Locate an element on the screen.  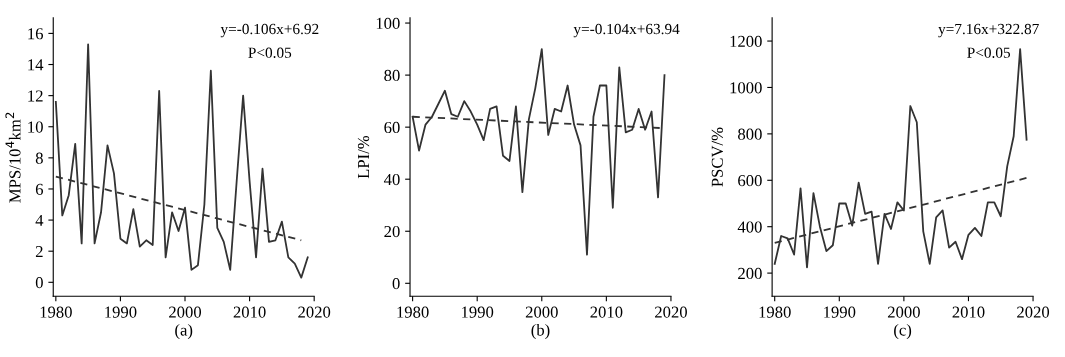
y-tick-label: 80 is located at coordinates (392, 75).